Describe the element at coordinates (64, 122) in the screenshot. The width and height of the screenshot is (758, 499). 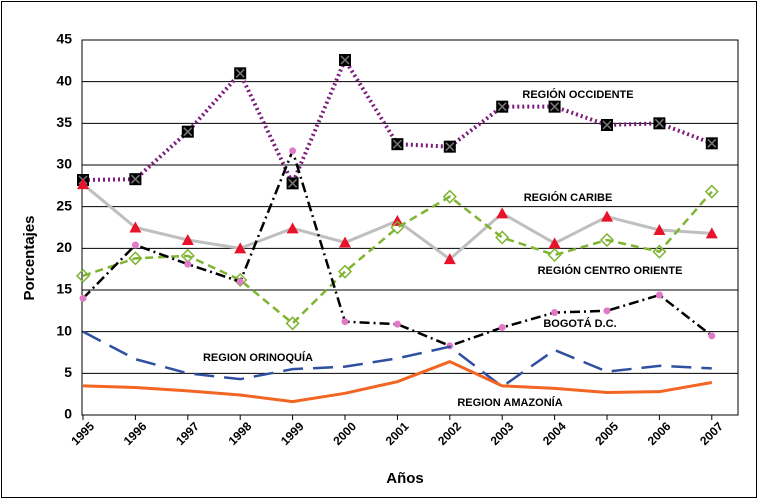
I see `y-tick-label: 35` at that location.